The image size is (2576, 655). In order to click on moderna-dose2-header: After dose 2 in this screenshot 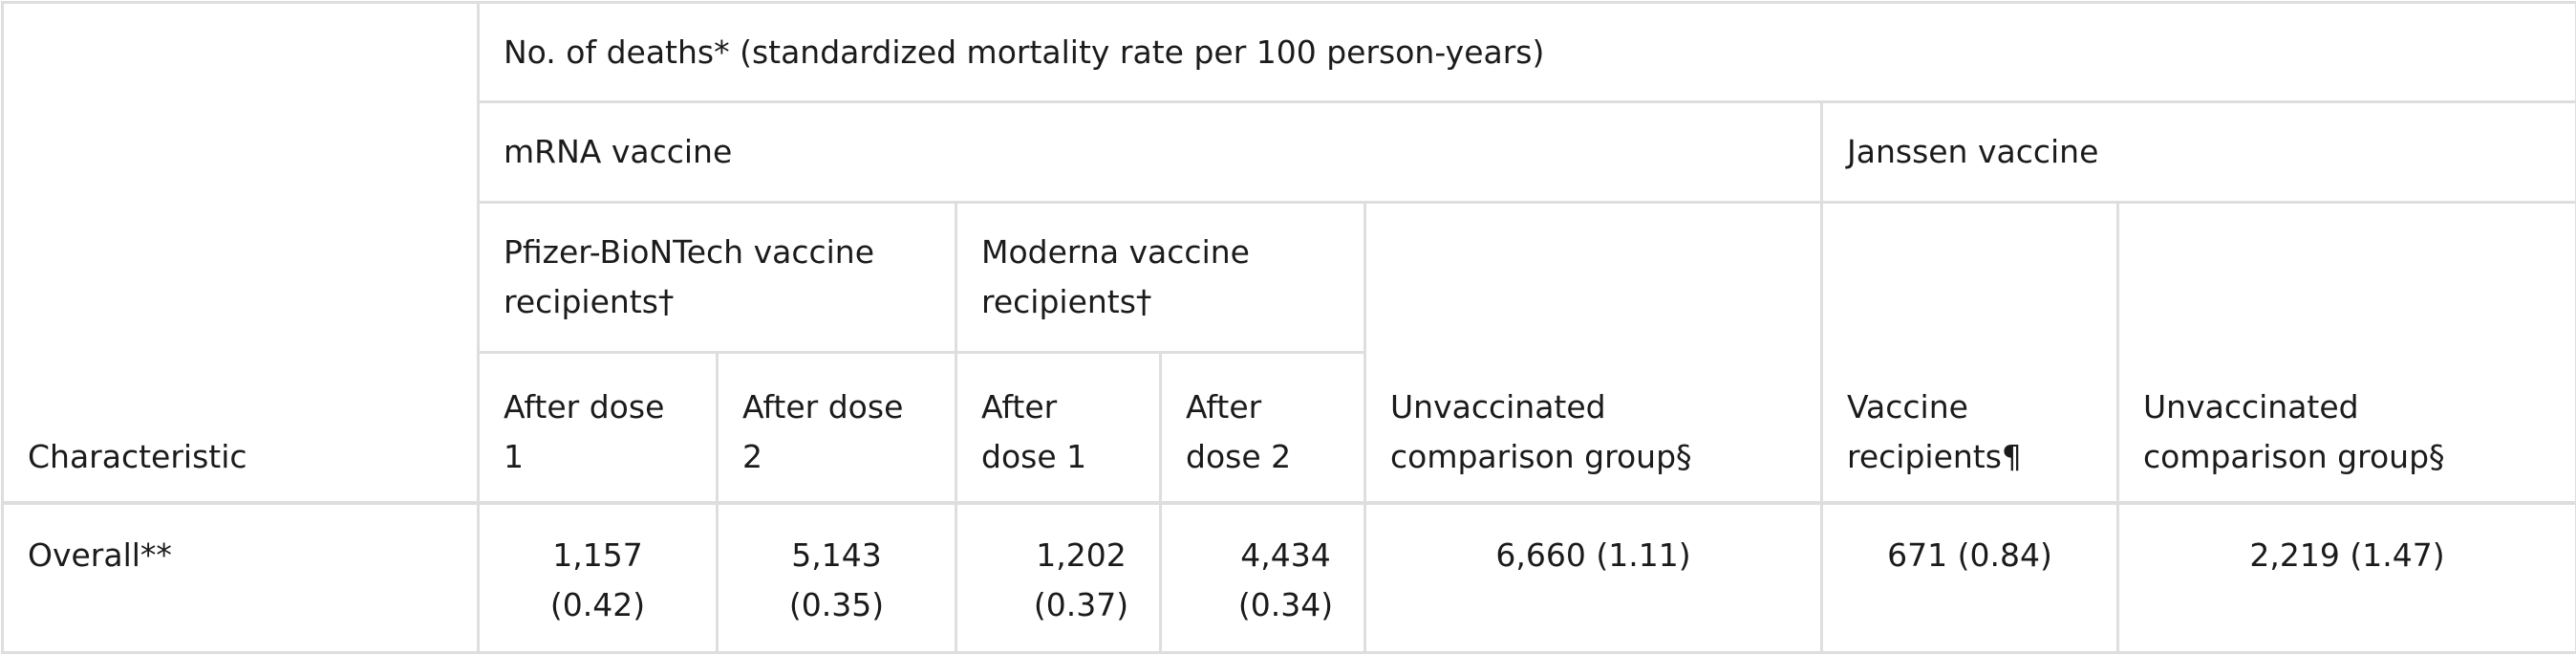, I will do `click(1263, 428)`.